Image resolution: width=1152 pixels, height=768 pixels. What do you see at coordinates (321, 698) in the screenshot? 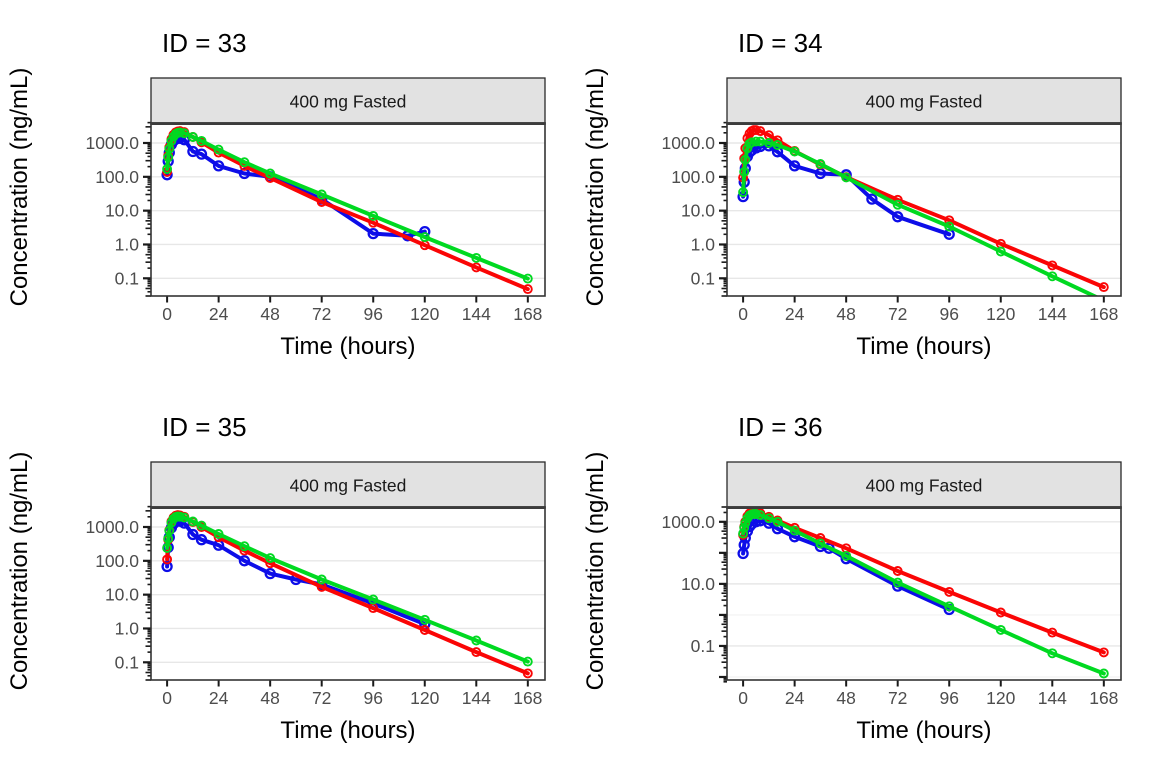
I see `x-tick-label: 72` at bounding box center [321, 698].